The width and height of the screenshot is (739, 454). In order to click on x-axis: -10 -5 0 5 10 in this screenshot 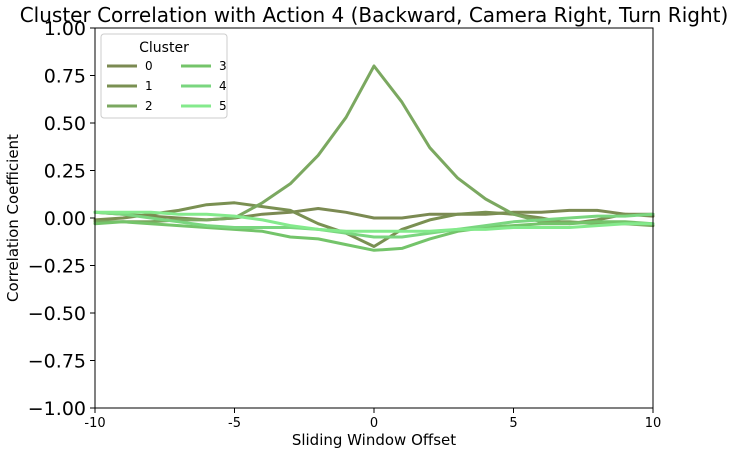, I will do `click(372, 419)`.